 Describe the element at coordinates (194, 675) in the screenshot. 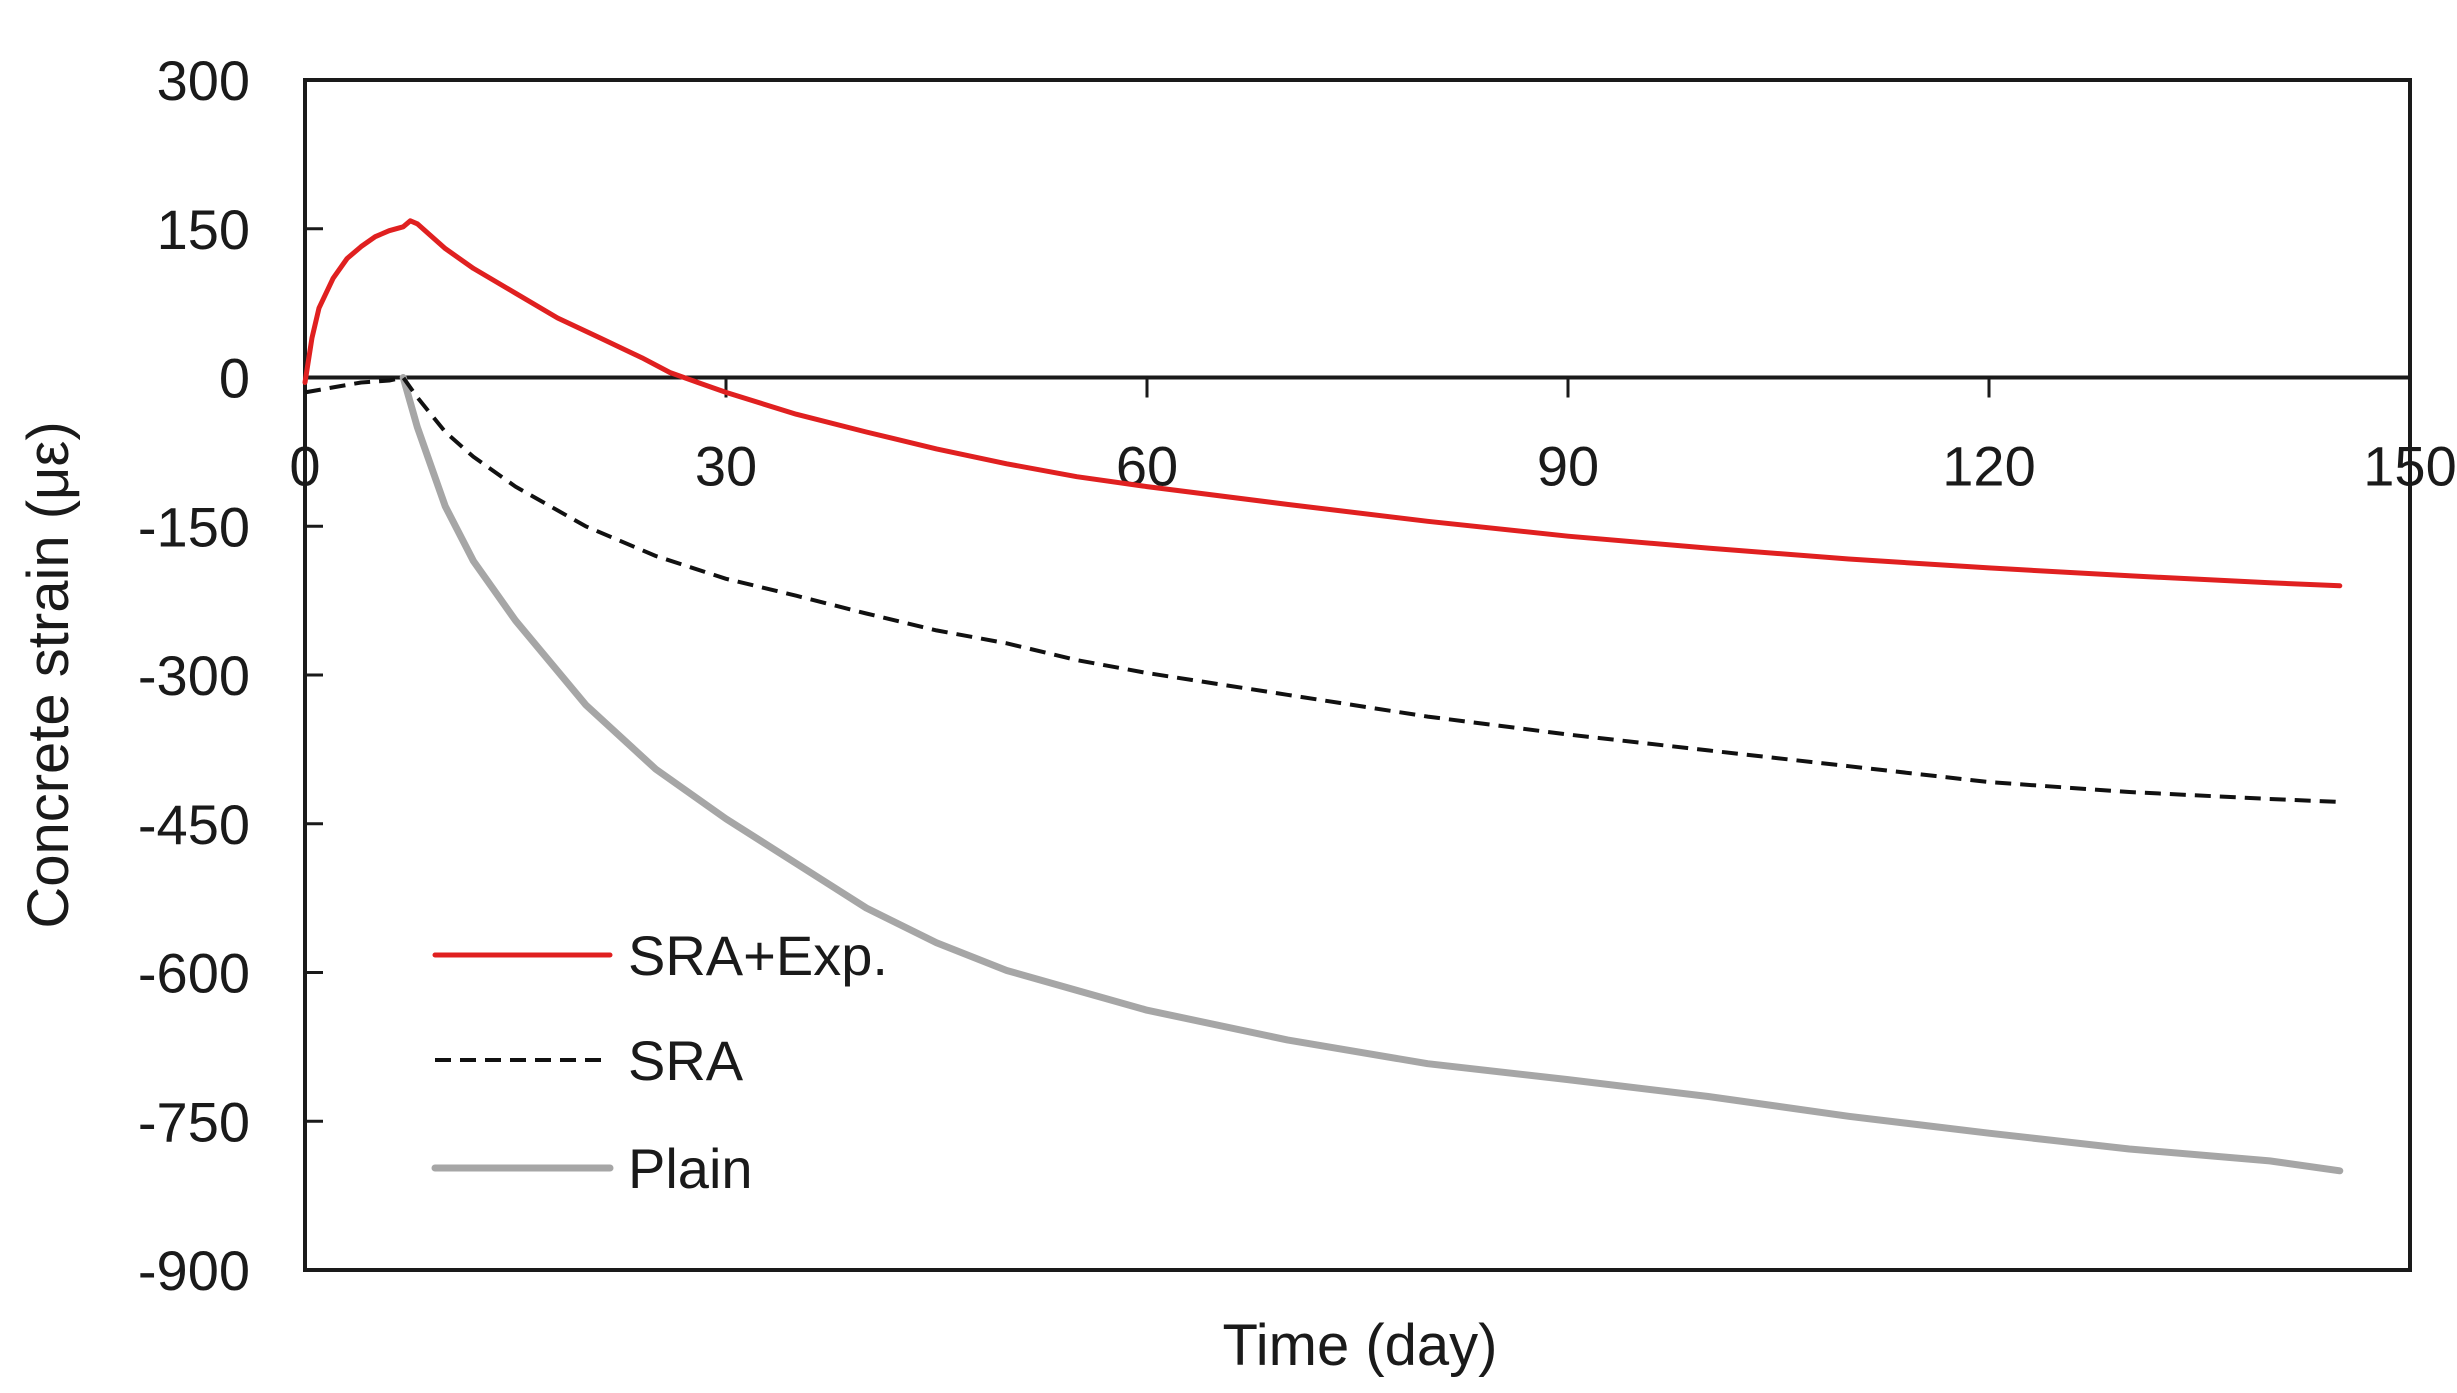

I see `y-tick-label: -300` at that location.